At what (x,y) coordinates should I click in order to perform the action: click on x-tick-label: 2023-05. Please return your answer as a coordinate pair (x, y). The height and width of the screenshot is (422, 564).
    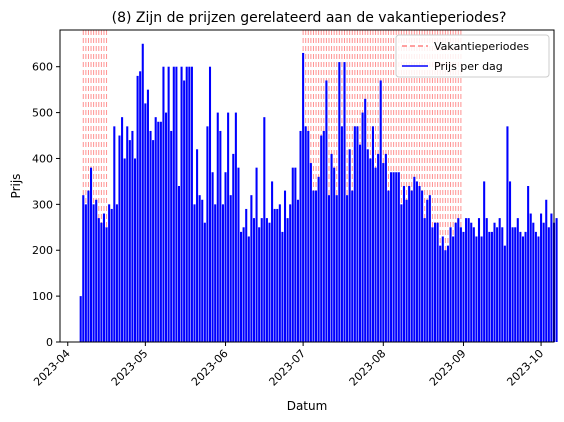
    Looking at the image, I should click on (130, 368).